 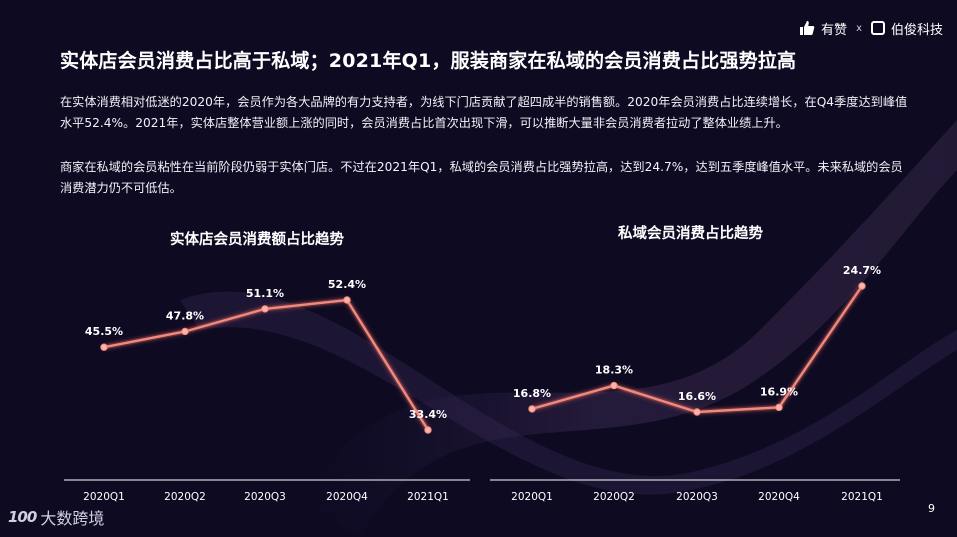 I want to click on brand-separator: x, so click(x=859, y=28).